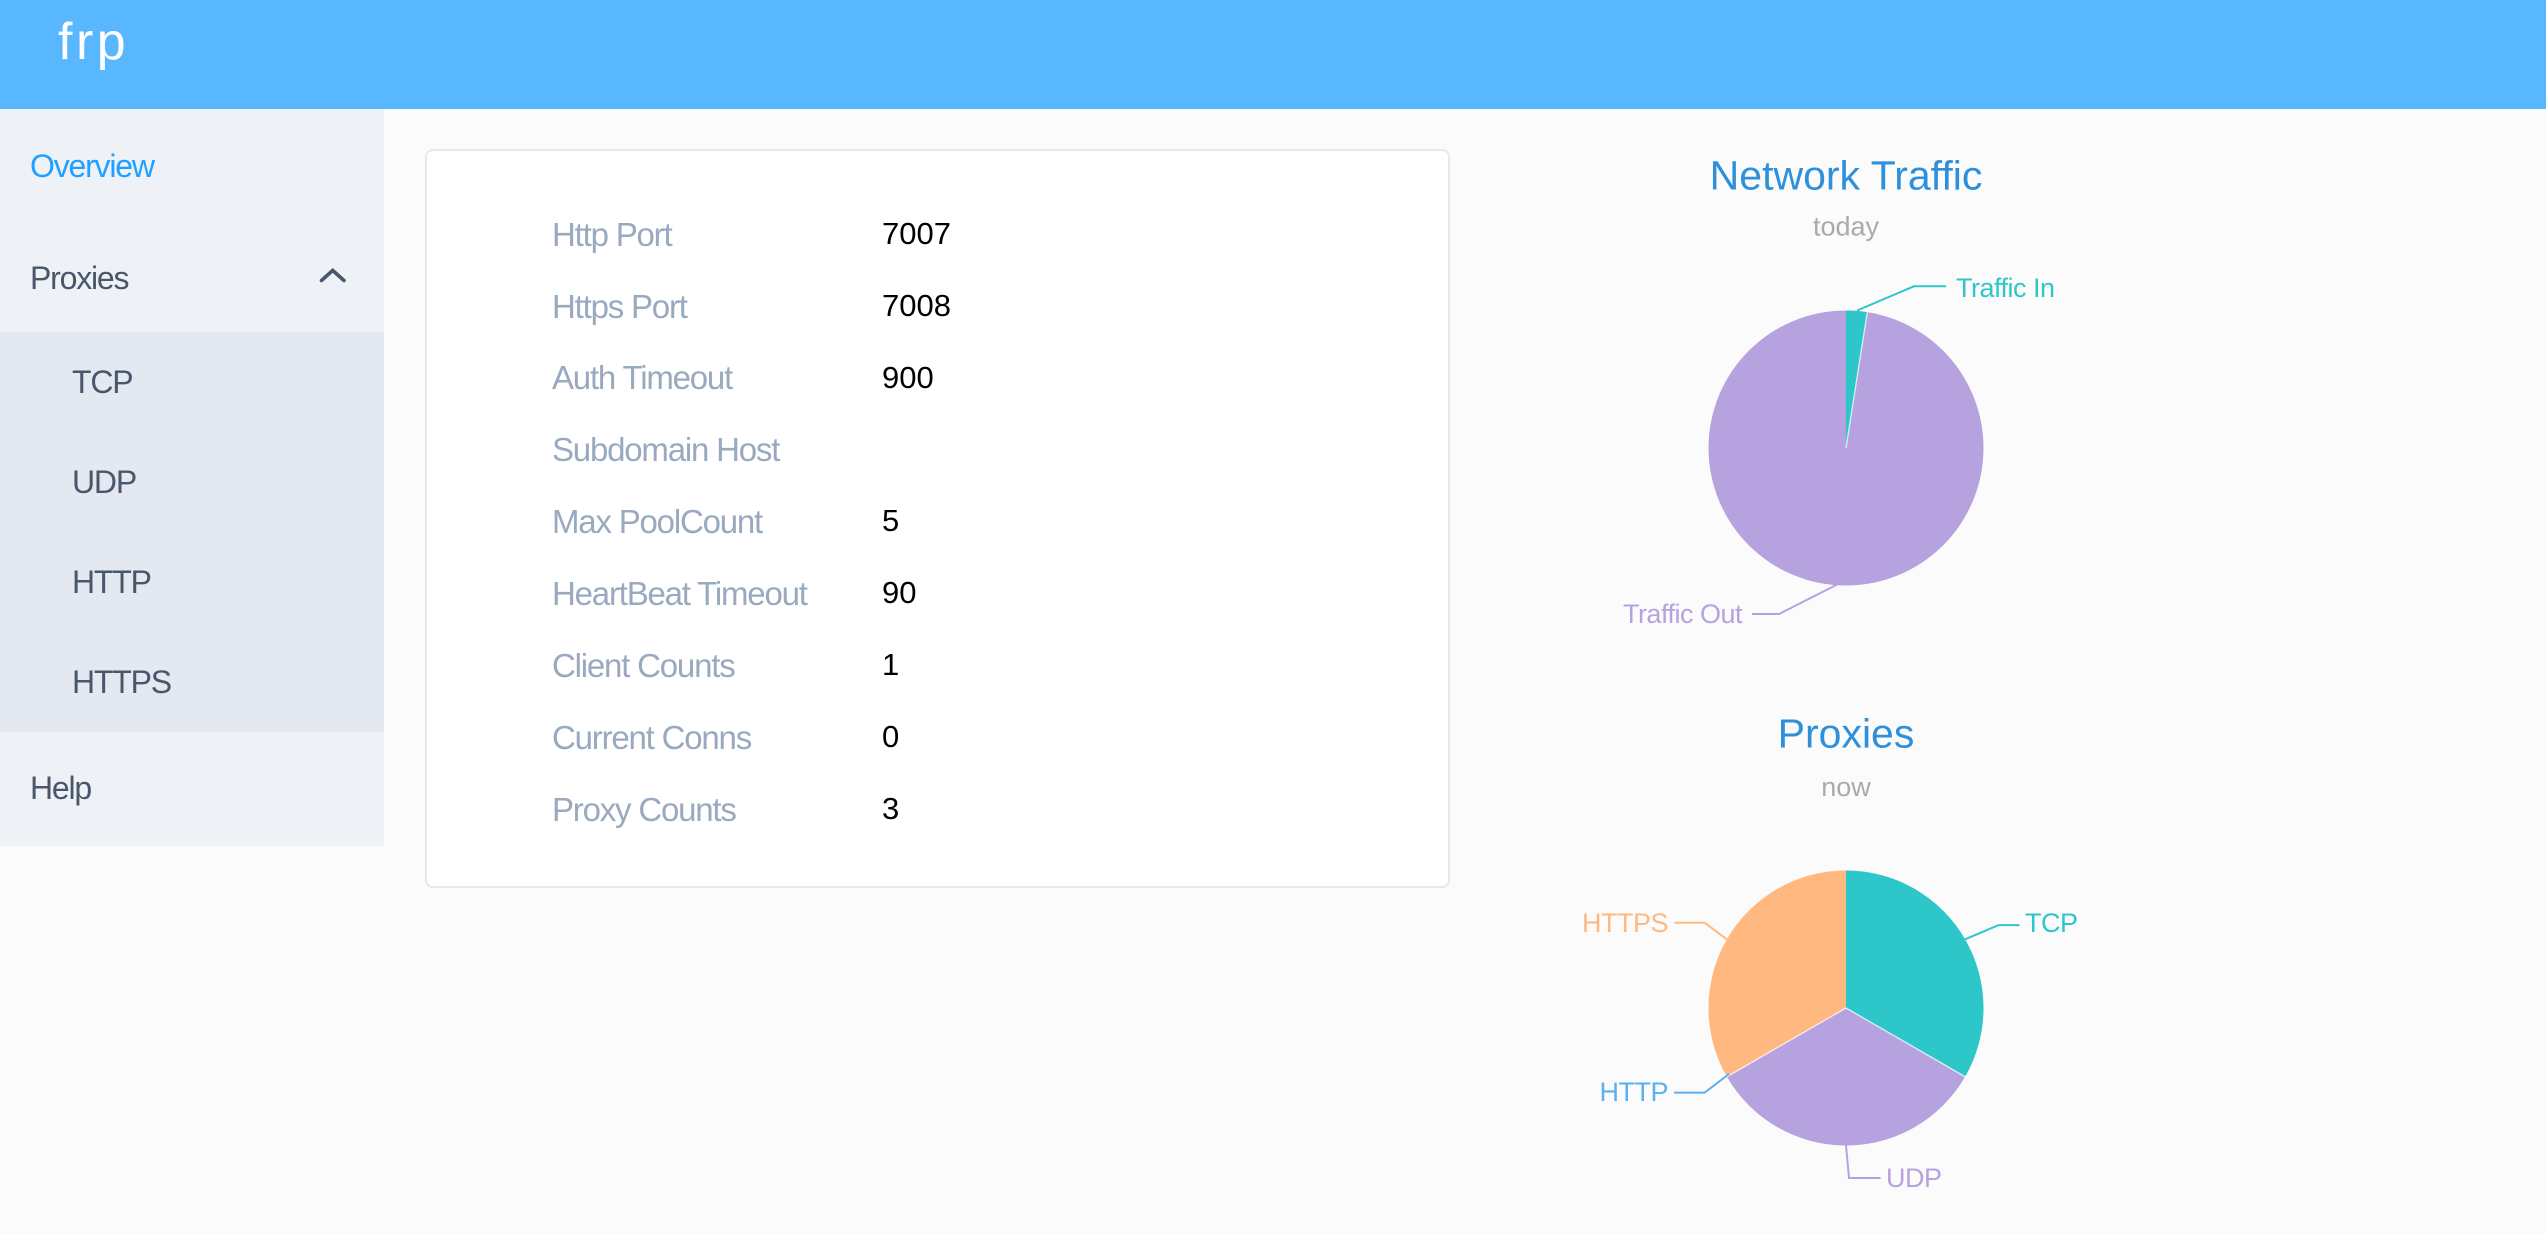 The image size is (2546, 1234). I want to click on svg-text: Proxies, so click(1846, 734).